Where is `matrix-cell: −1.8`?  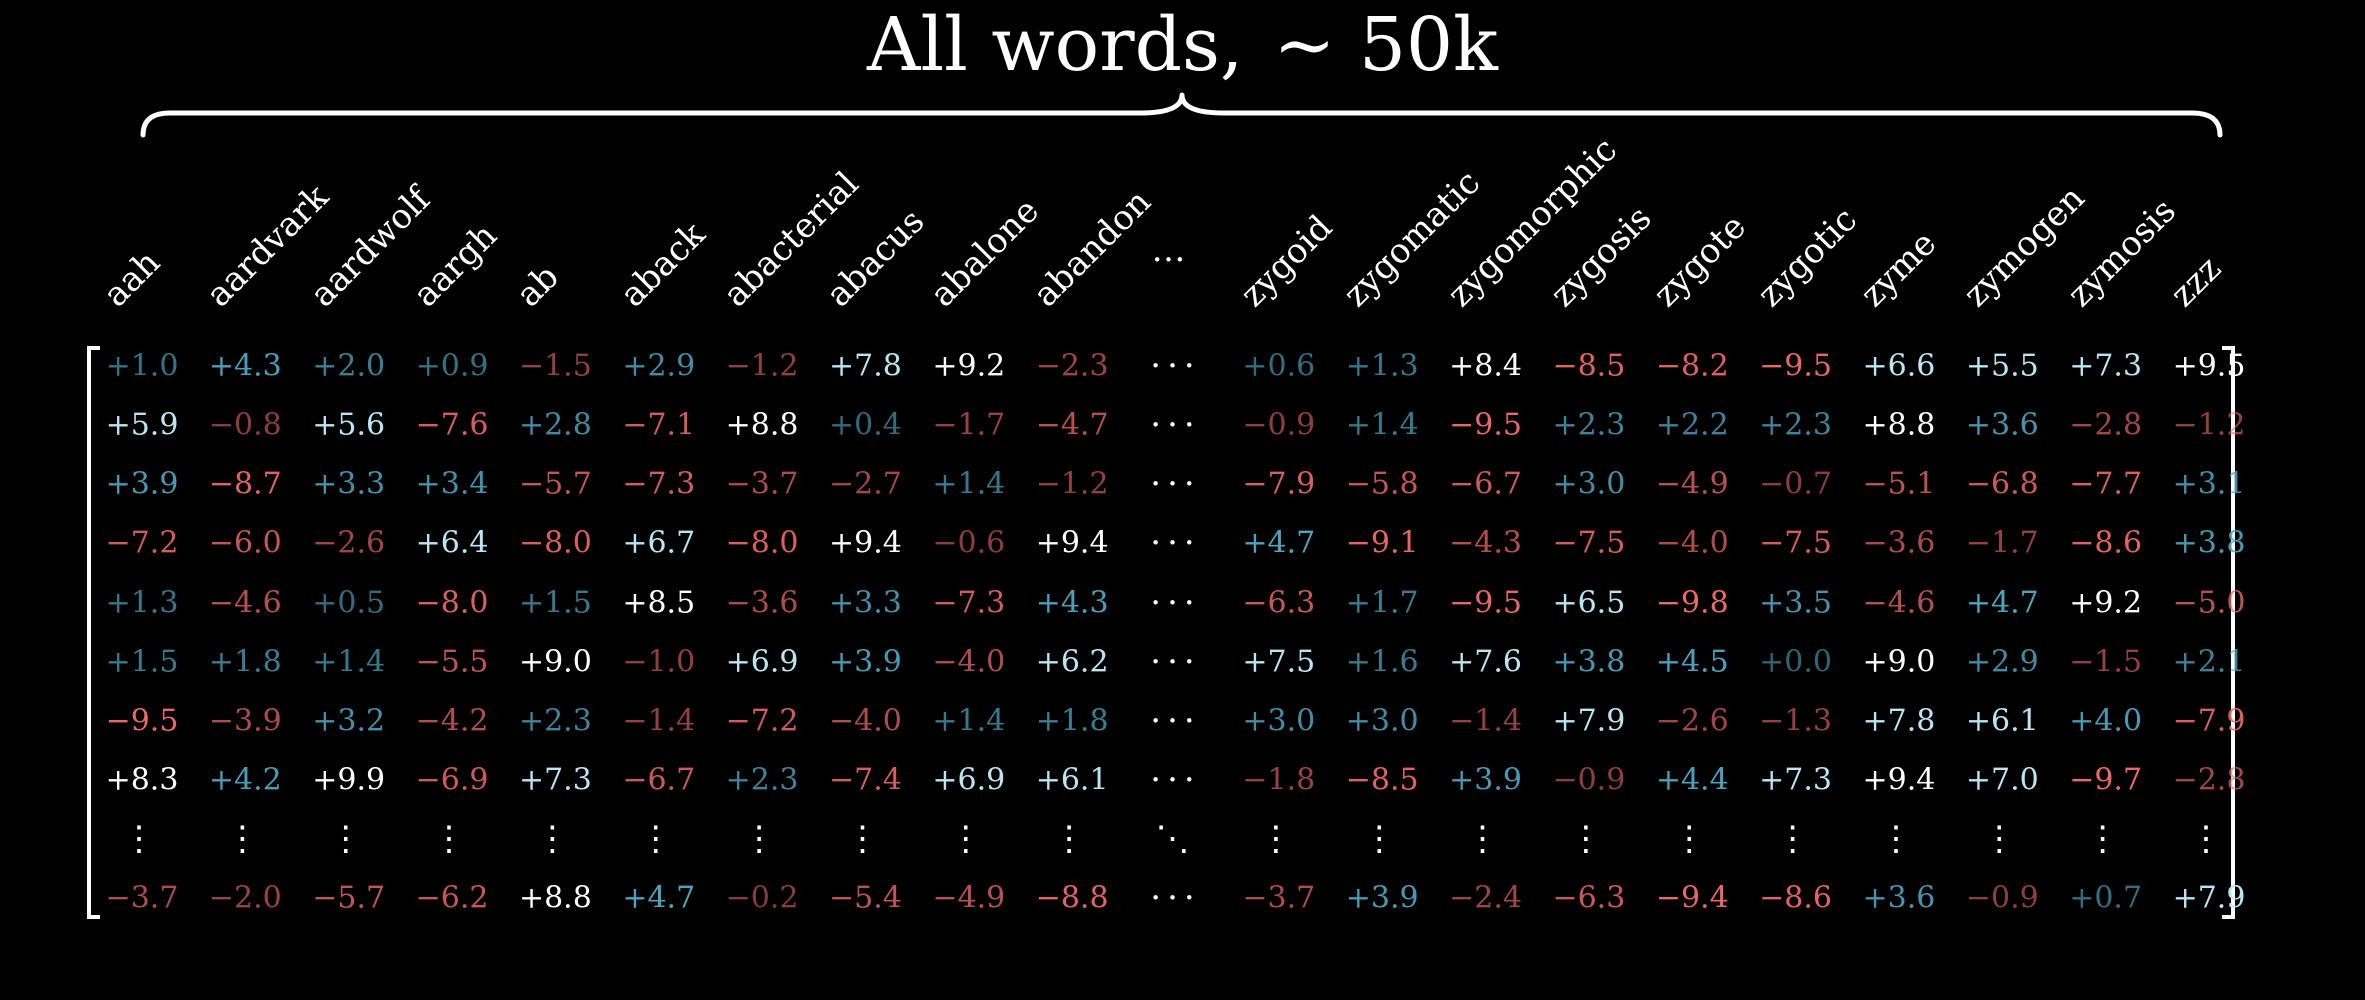
matrix-cell: −1.8 is located at coordinates (1279, 780).